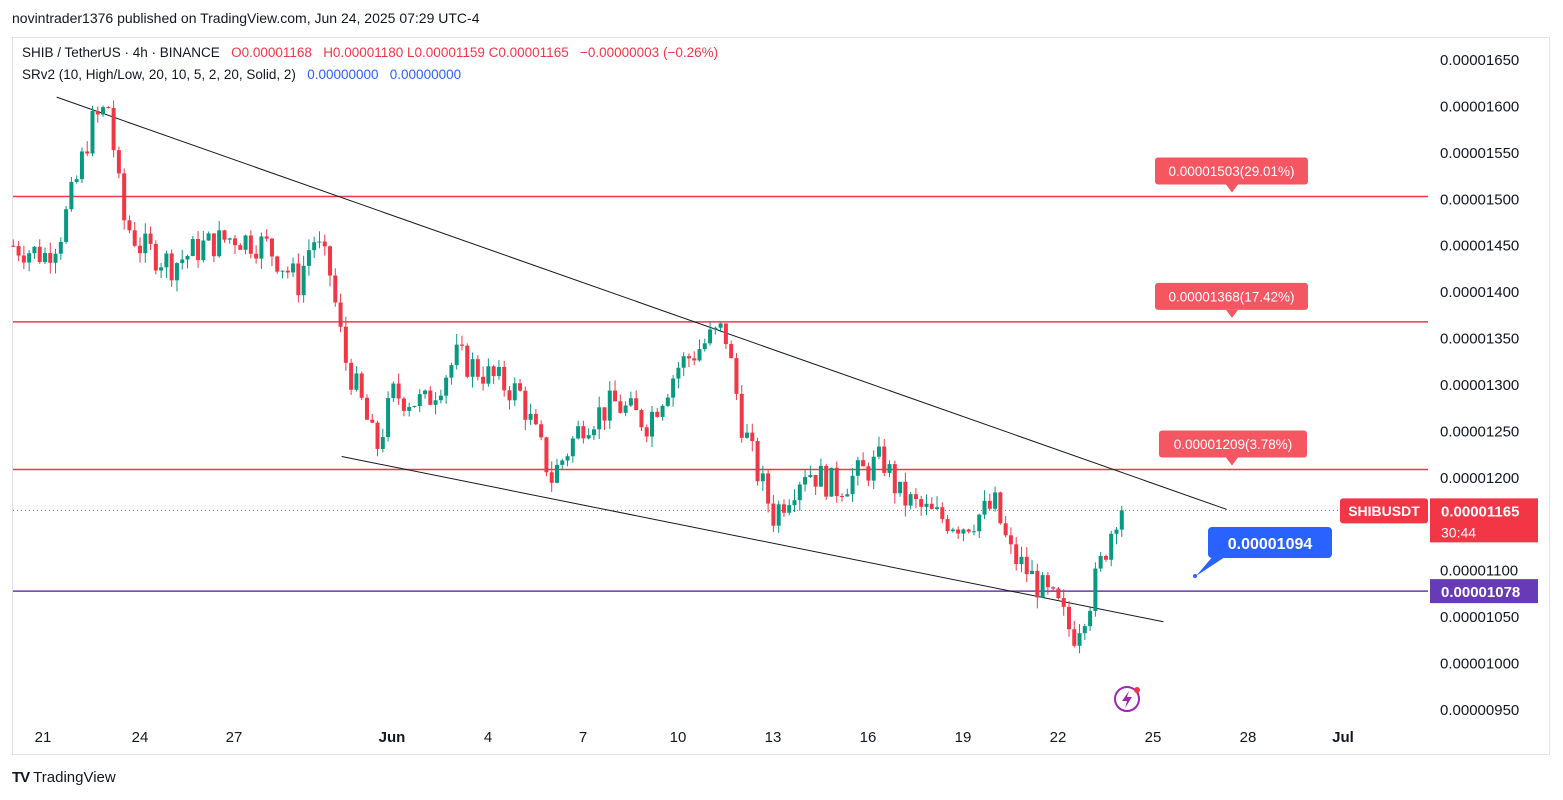 The image size is (1563, 800). What do you see at coordinates (1384, 511) in the screenshot?
I see `symbol-price-tag: SHIBUSDT` at bounding box center [1384, 511].